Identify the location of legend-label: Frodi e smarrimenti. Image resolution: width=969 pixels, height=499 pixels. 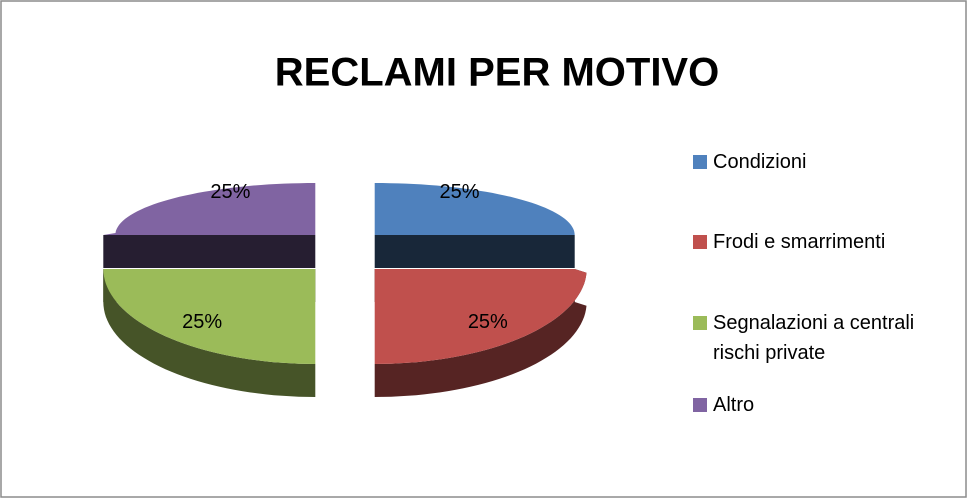
(799, 242).